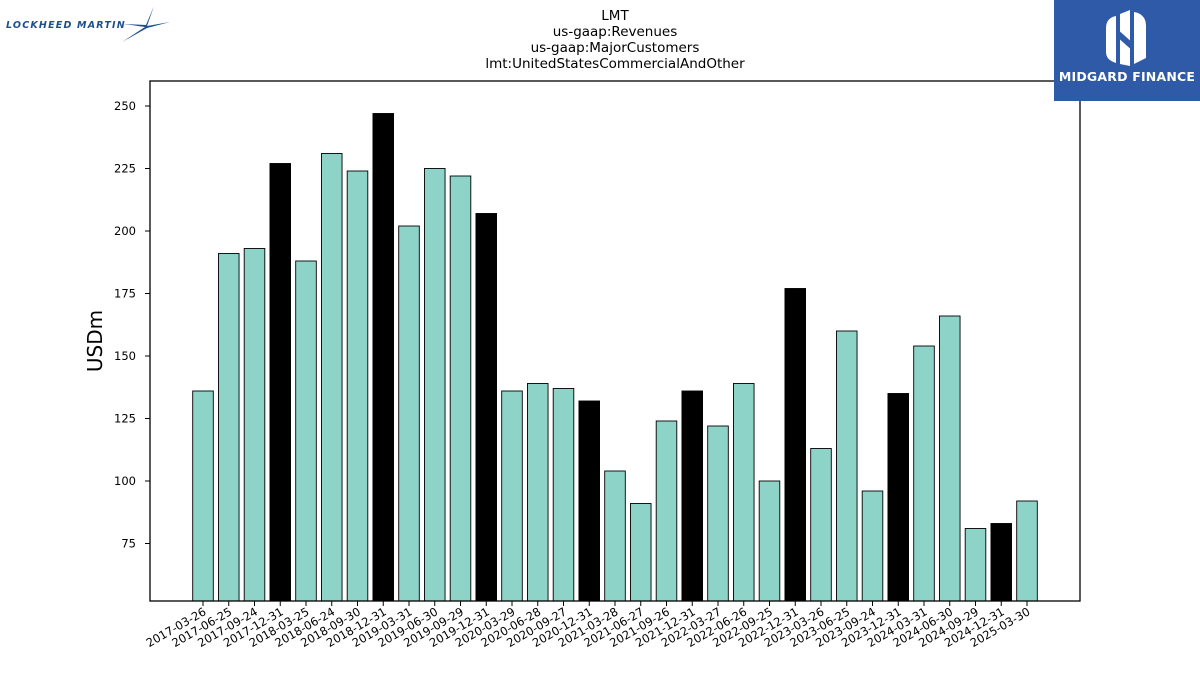 This screenshot has height=675, width=1200. I want to click on y-tick-label: 200, so click(125, 231).